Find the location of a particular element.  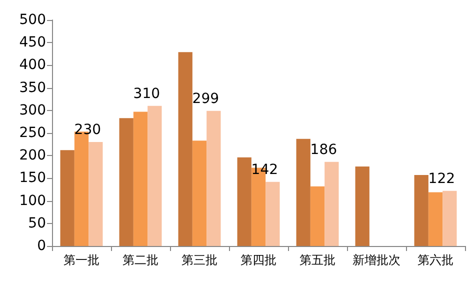

y-tick-label: 0 is located at coordinates (41, 246).